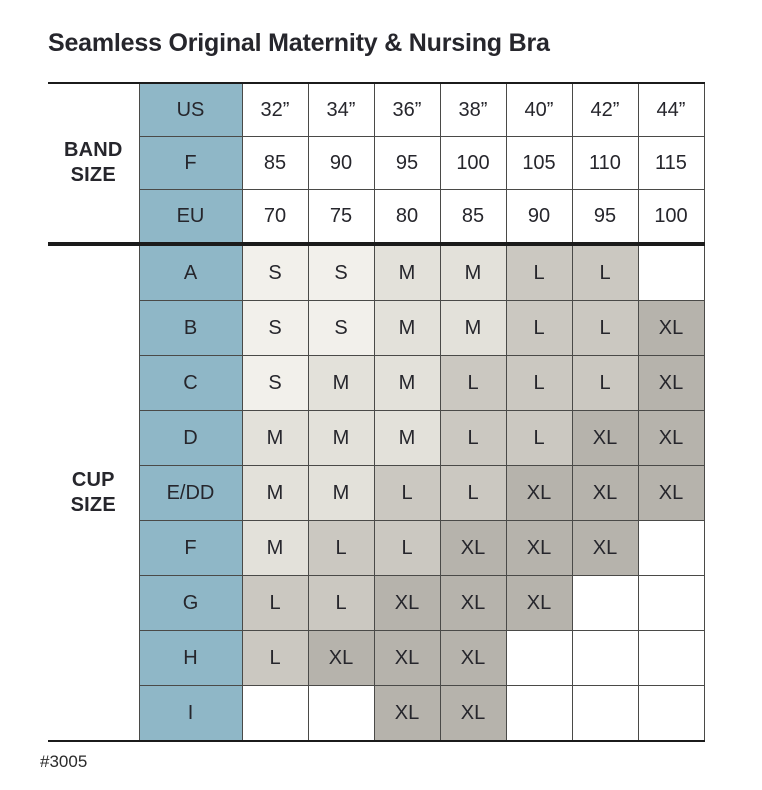 This screenshot has width=762, height=790. I want to click on cup-cell-a-col2: S, so click(341, 272).